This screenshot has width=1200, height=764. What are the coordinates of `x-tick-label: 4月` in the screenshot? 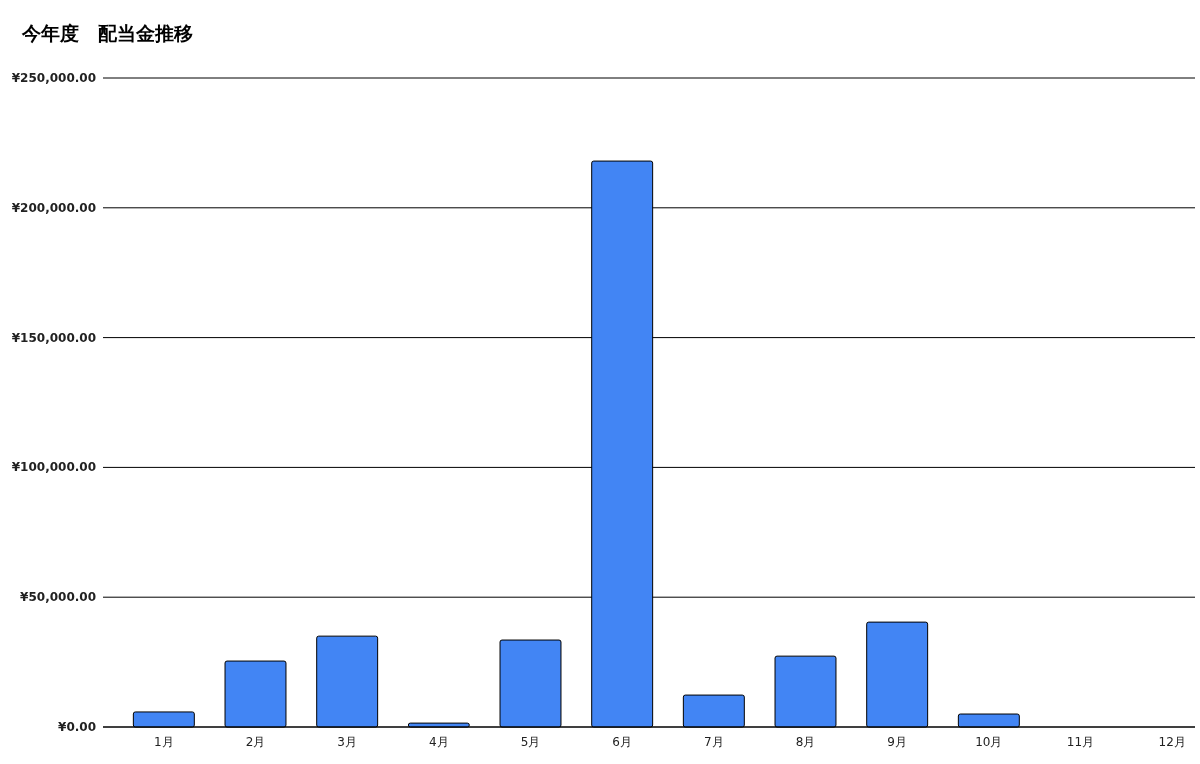 It's located at (439, 742).